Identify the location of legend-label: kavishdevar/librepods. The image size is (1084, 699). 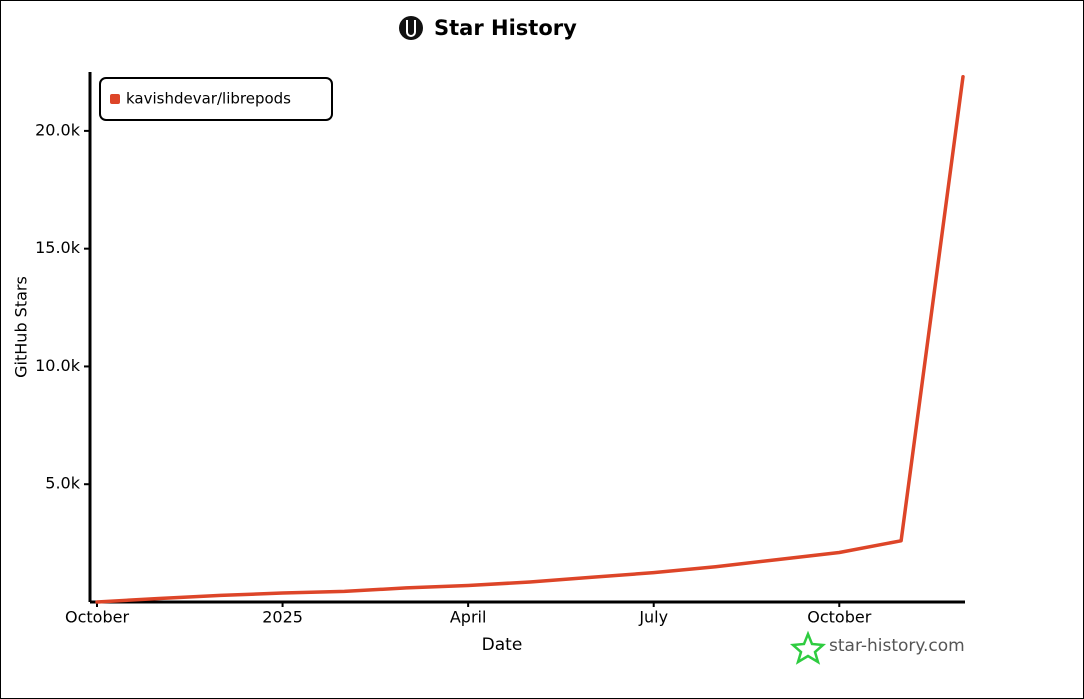
(208, 99).